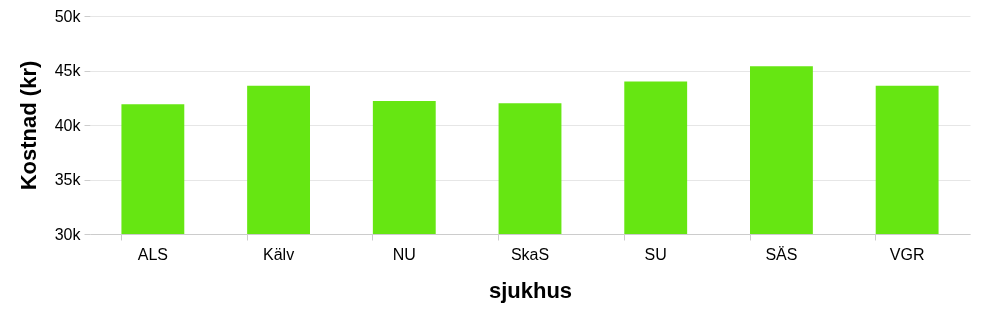  What do you see at coordinates (68, 179) in the screenshot?
I see `y-tick-label: 35k` at bounding box center [68, 179].